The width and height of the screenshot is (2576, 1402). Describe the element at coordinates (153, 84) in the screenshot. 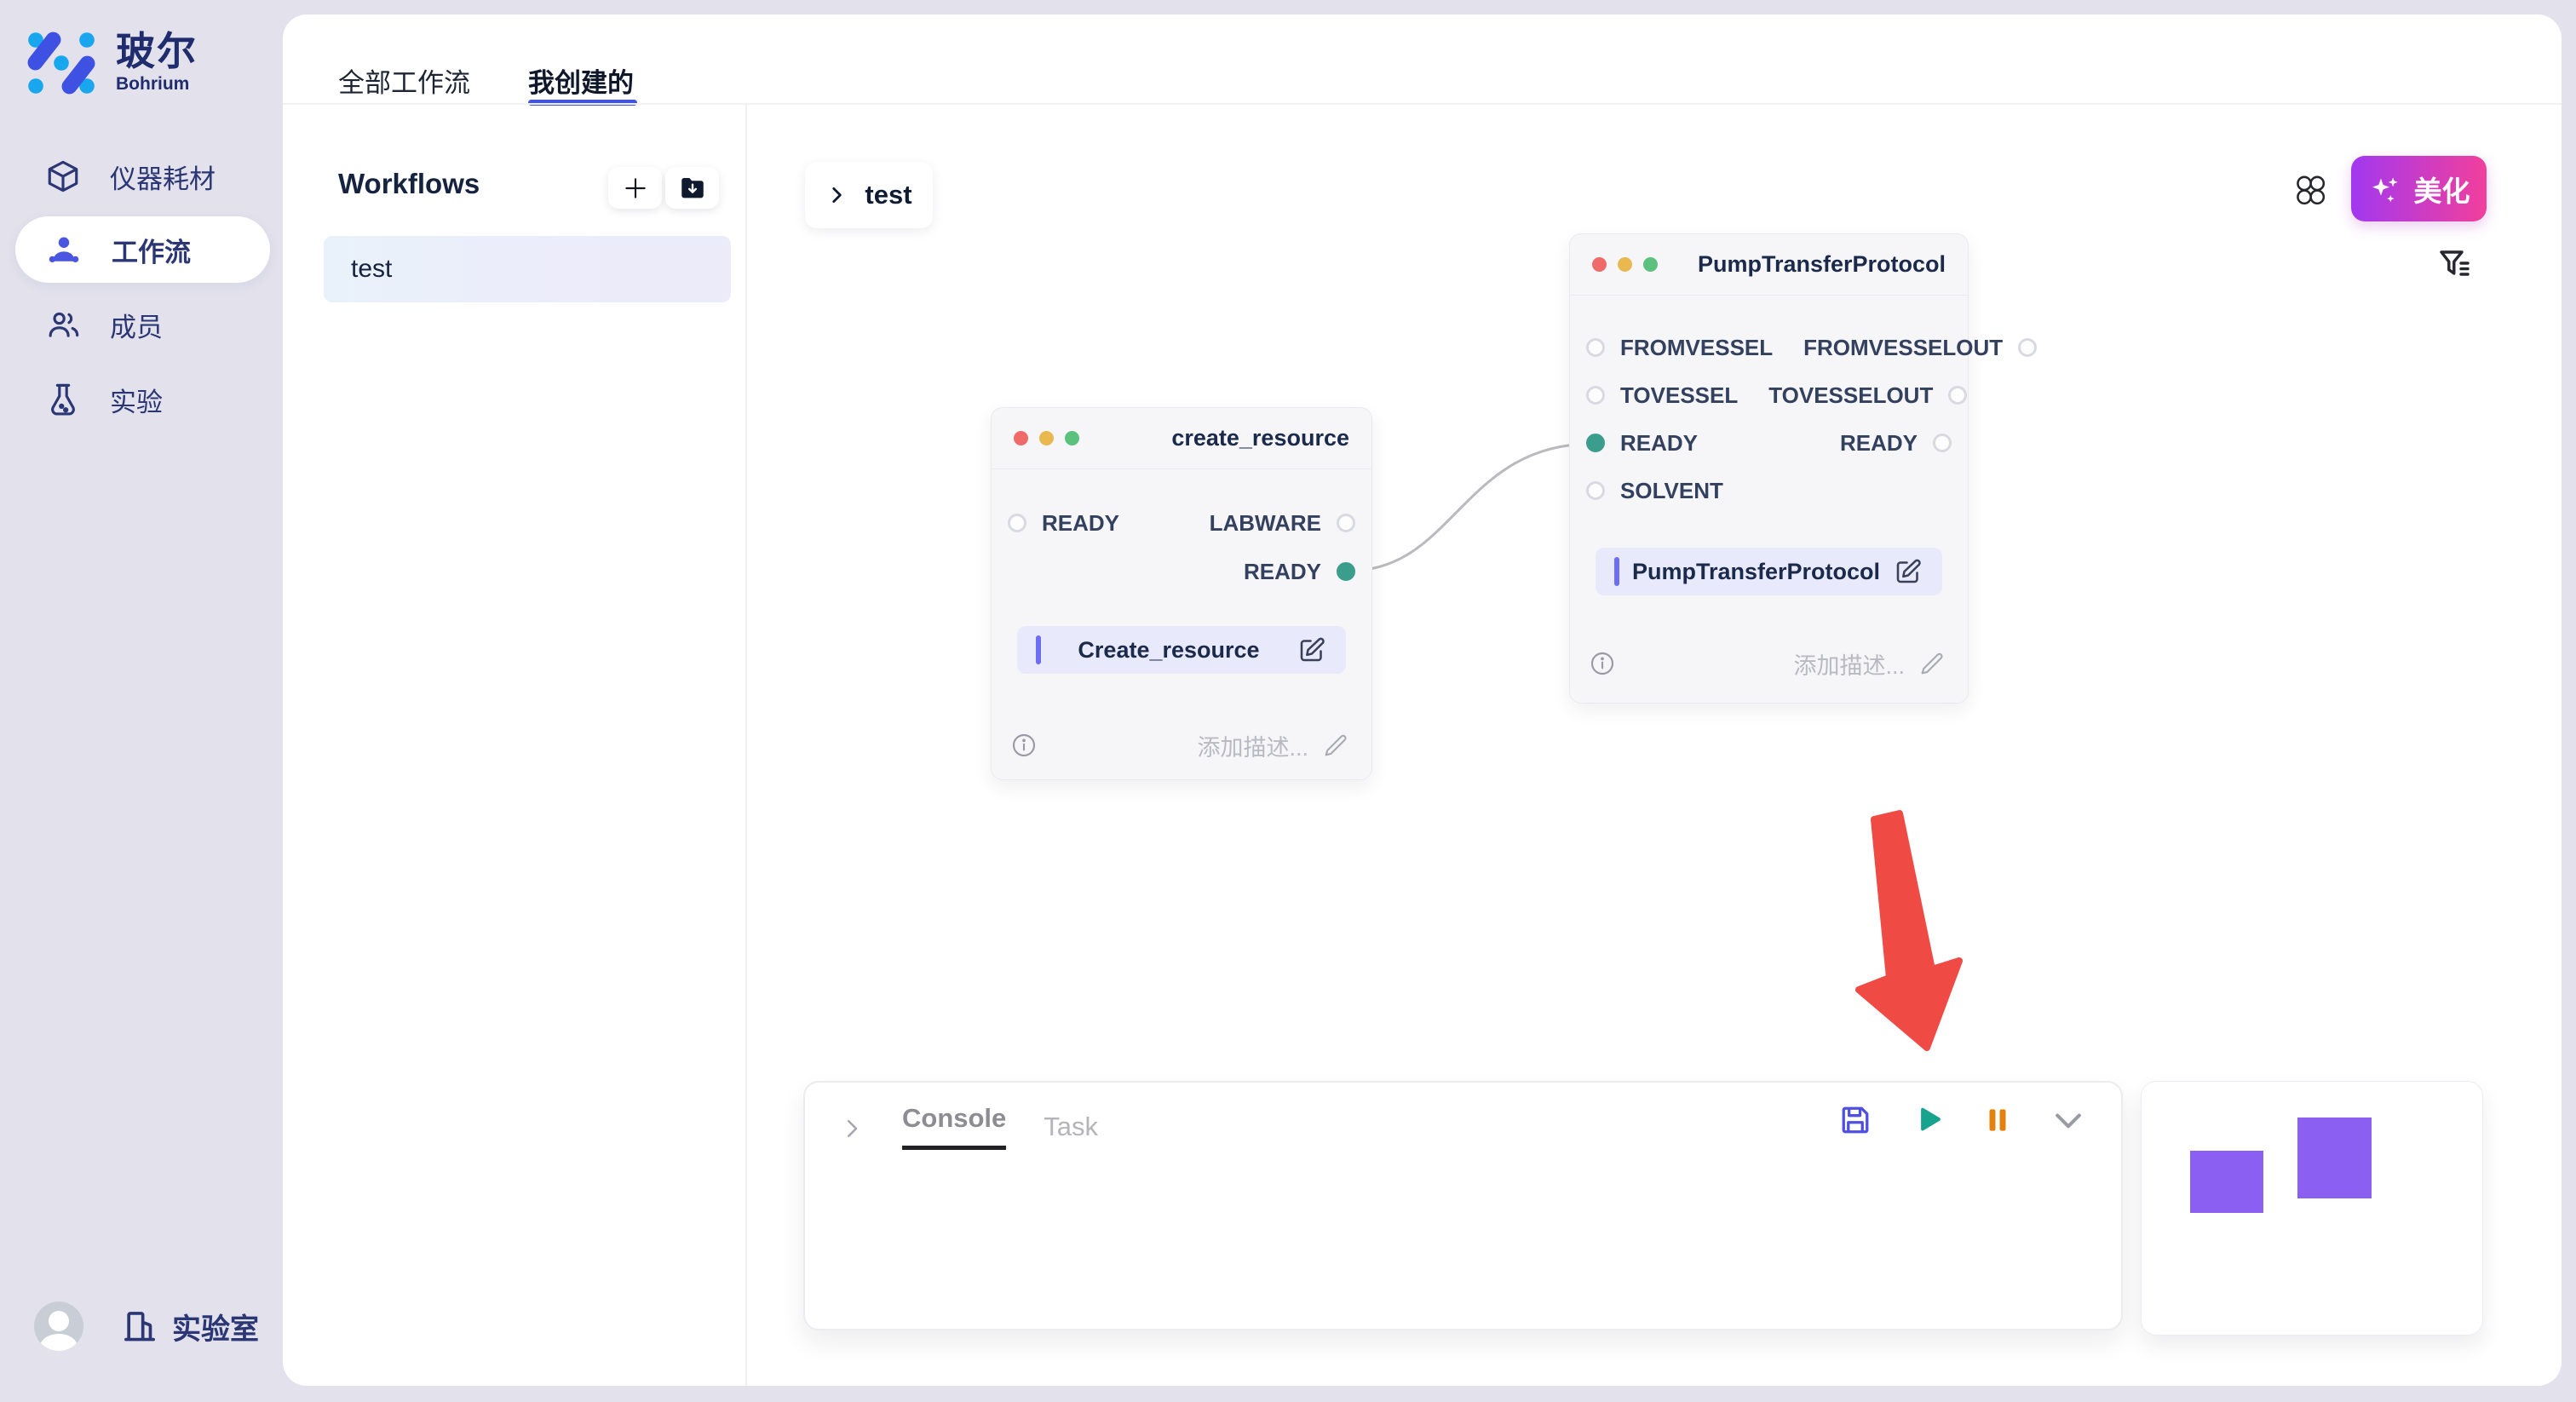

I see `brand-name-en: Bohrium` at that location.